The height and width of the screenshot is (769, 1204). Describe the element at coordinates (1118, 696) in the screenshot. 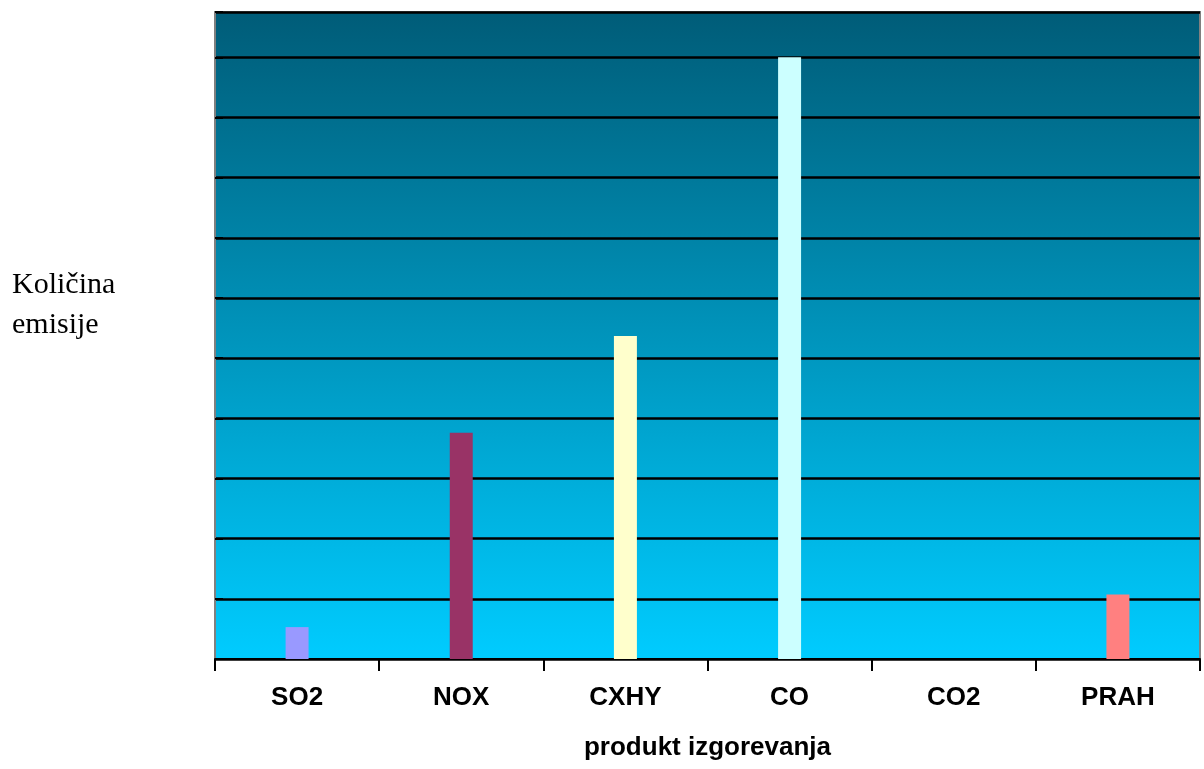

I see `x-tick-label: PRAH` at that location.